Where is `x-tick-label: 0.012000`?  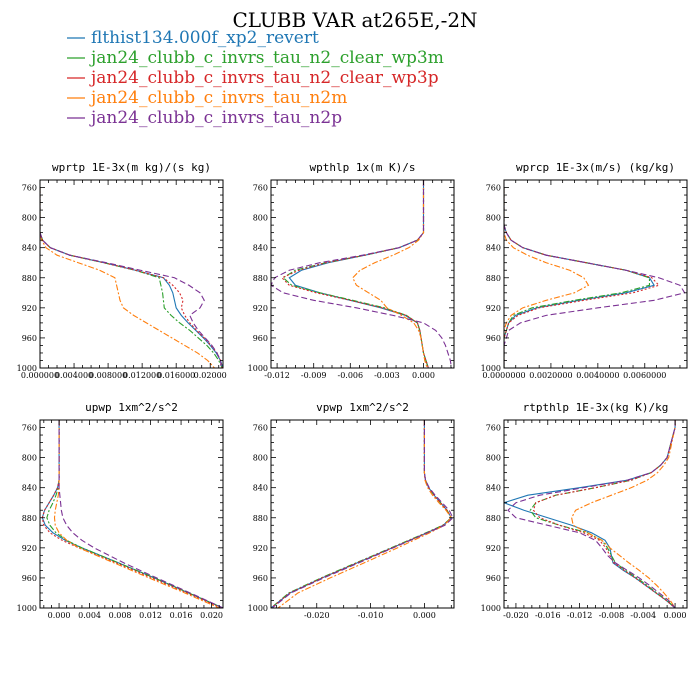
x-tick-label: 0.012000 is located at coordinates (142, 375).